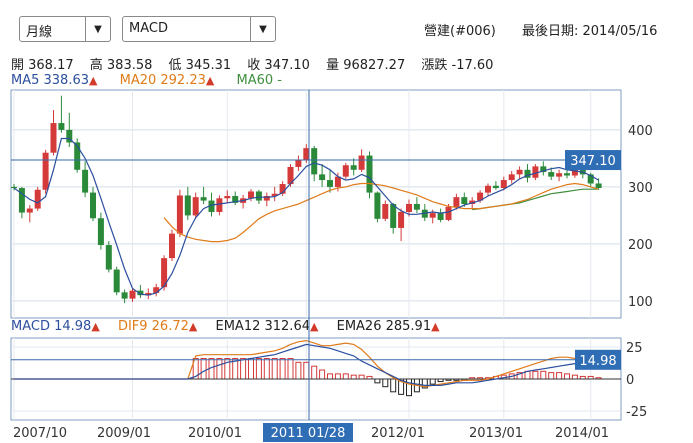 The height and width of the screenshot is (443, 693). Describe the element at coordinates (460, 31) in the screenshot. I see `stock-name: 營建(#006)` at that location.